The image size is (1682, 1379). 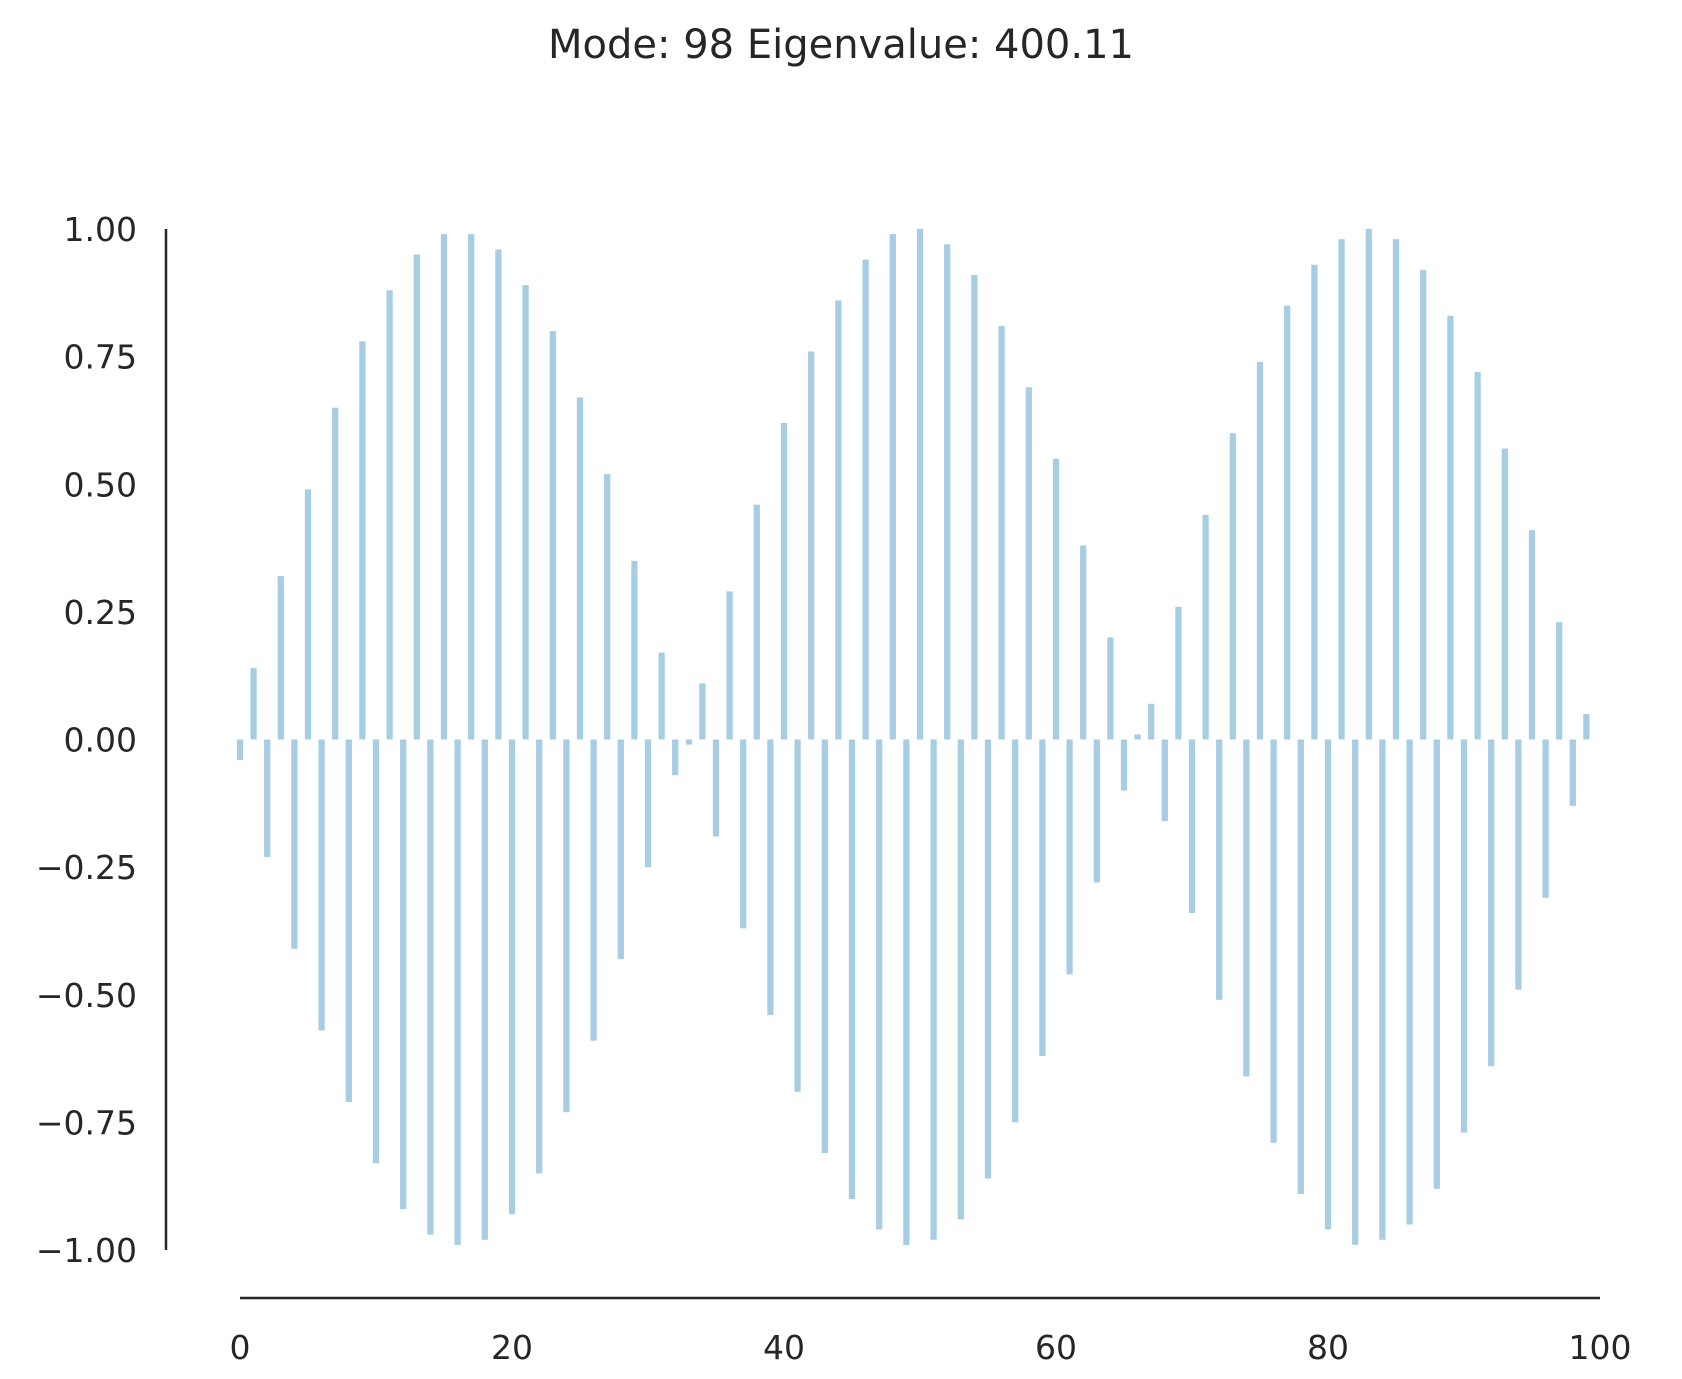 What do you see at coordinates (86, 995) in the screenshot?
I see `y-tick-label: −0.50` at bounding box center [86, 995].